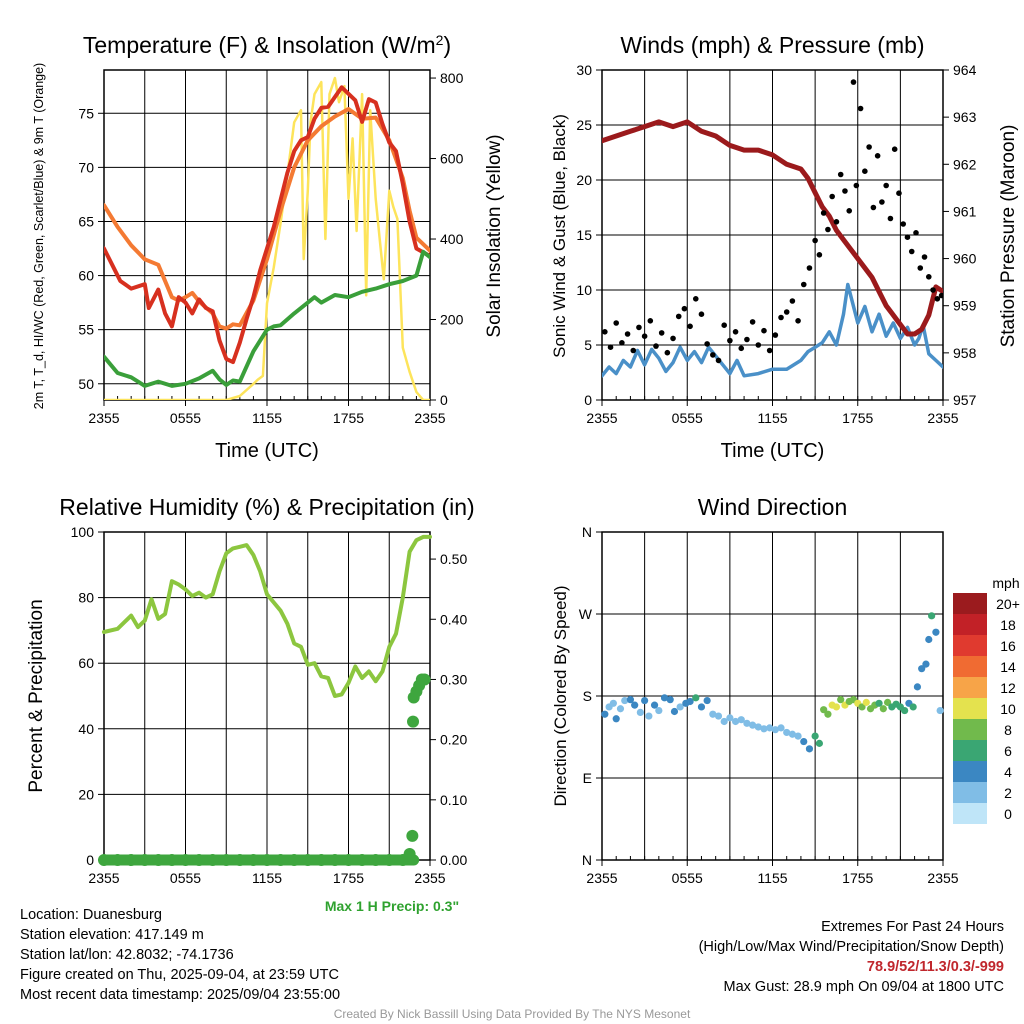  Describe the element at coordinates (392, 906) in the screenshot. I see `max-precip-label: Max 1 H Precip: 0.3"` at that location.